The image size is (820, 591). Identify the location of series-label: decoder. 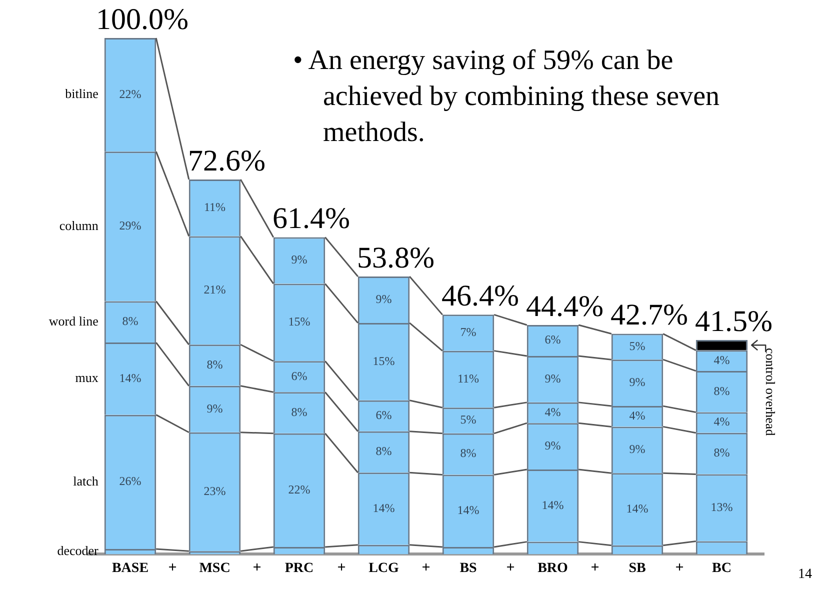
(78, 550).